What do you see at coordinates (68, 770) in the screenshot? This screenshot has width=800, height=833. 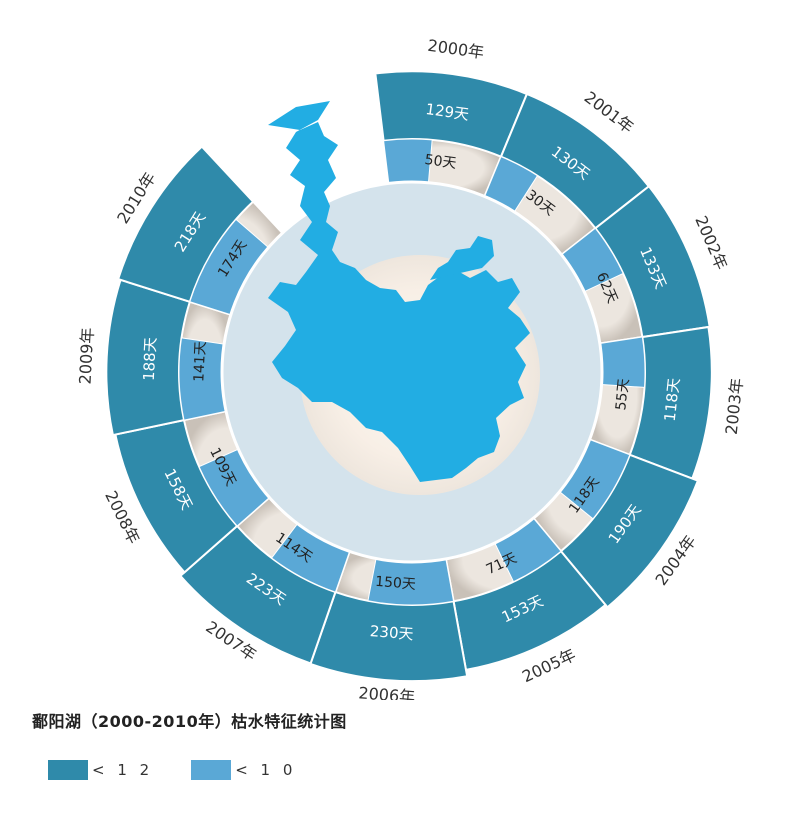 I see `legend-swatch-outer` at bounding box center [68, 770].